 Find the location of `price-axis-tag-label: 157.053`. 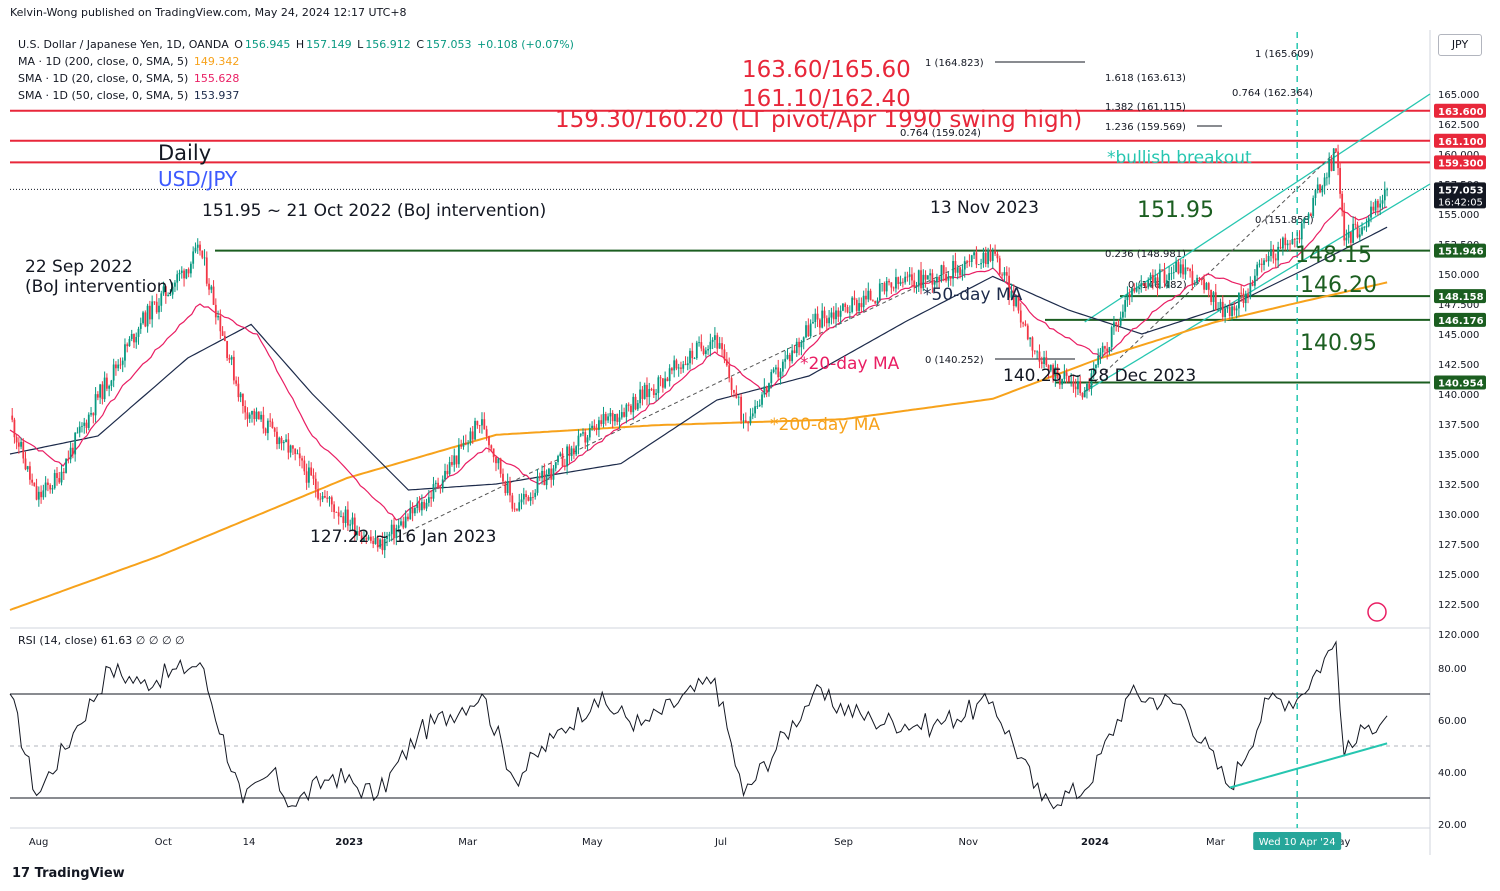

price-axis-tag-label: 157.053 is located at coordinates (1461, 190).